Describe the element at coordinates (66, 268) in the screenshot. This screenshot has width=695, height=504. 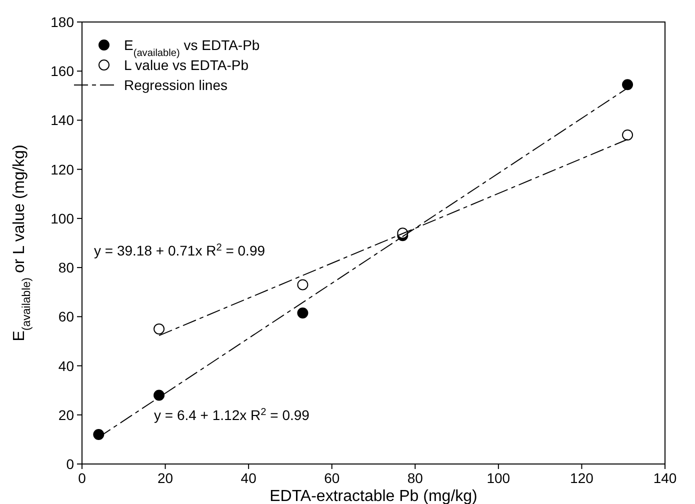
I see `y-tick-label: 80` at that location.